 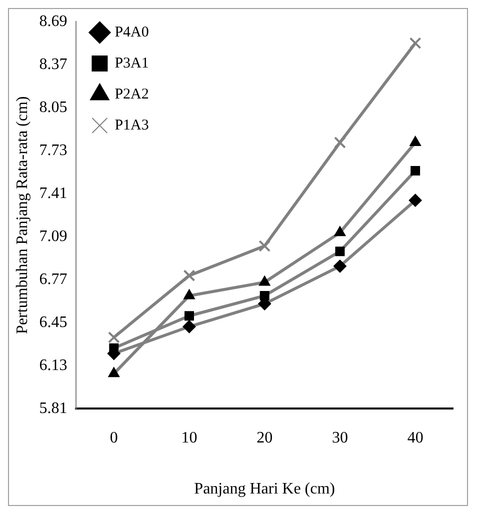 I want to click on x-tick-label: 40, so click(x=415, y=437).